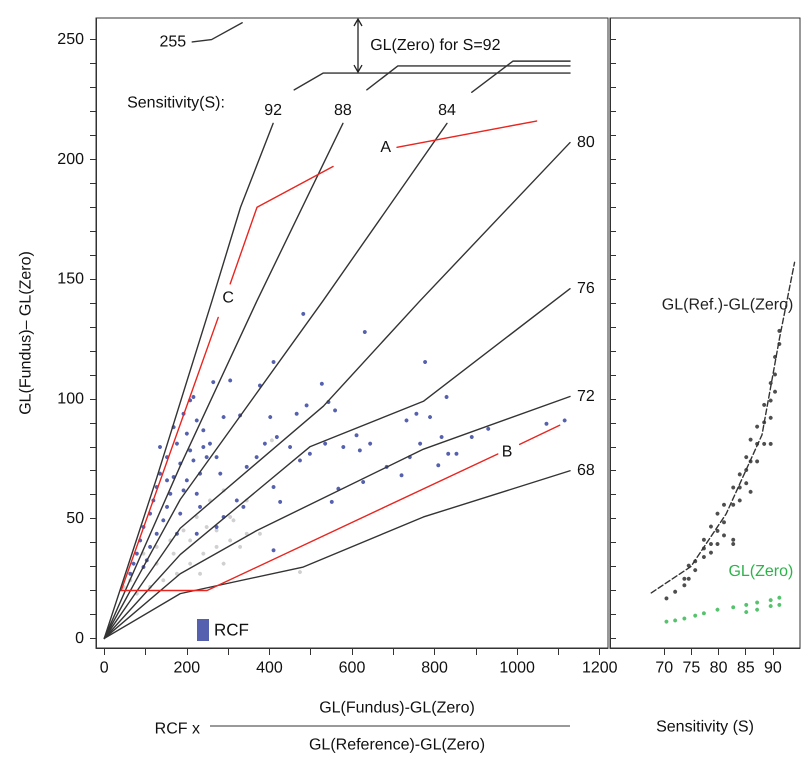  Describe the element at coordinates (600, 668) in the screenshot. I see `x-tick-label: 1200` at that location.